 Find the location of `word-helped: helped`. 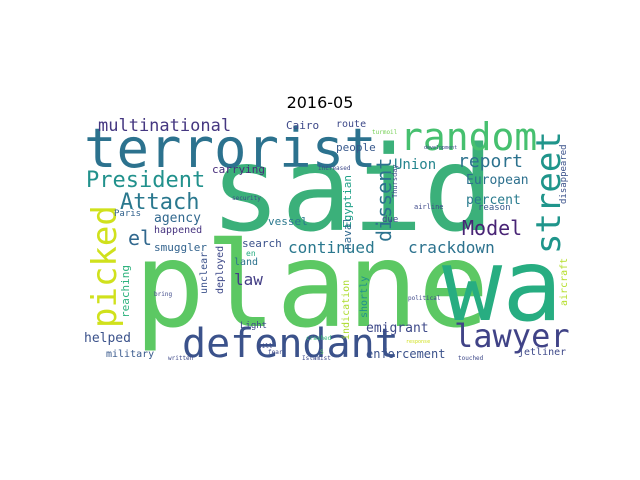

word-helped: helped is located at coordinates (107, 338).